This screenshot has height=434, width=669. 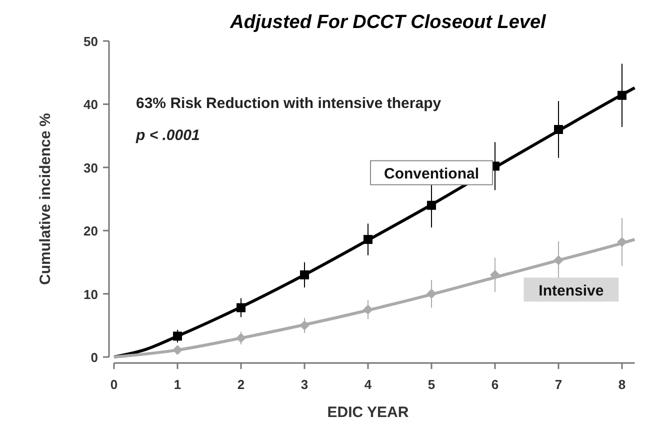 What do you see at coordinates (368, 412) in the screenshot?
I see `x-axis-title: EDIC YEAR` at bounding box center [368, 412].